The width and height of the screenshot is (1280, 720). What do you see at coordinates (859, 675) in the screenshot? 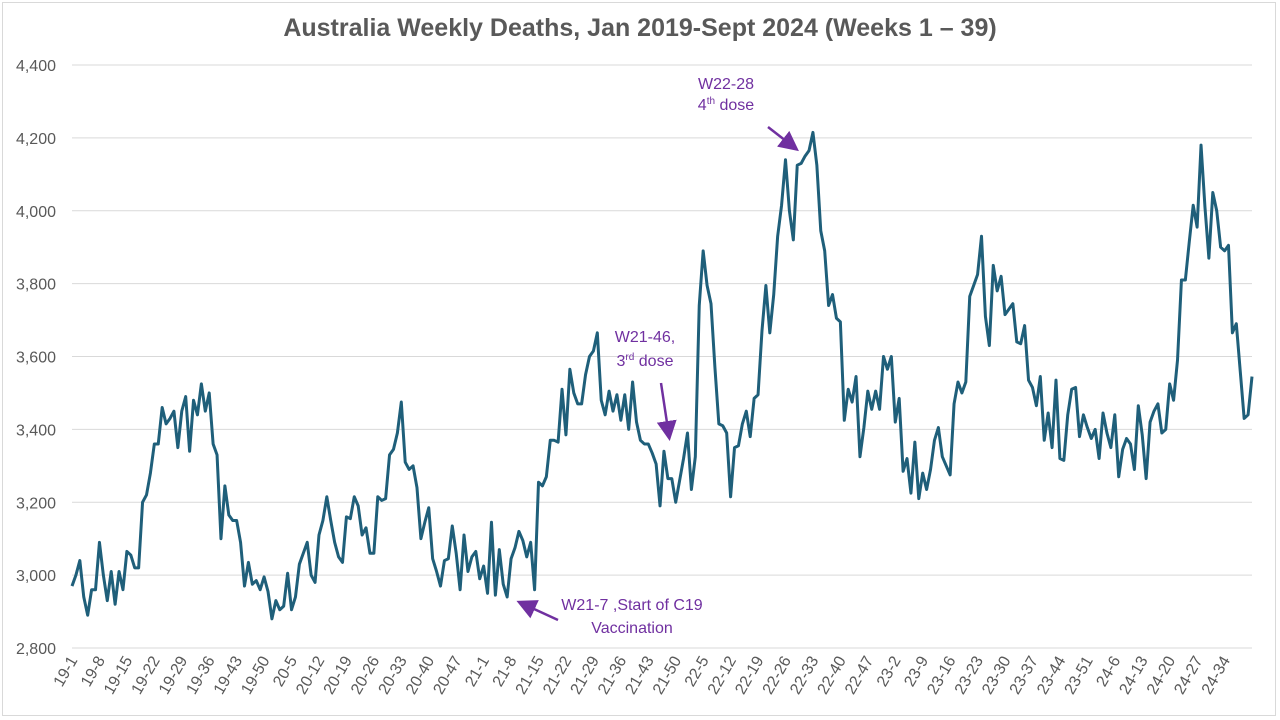
I see `x-tick-label: 22-47` at bounding box center [859, 675].